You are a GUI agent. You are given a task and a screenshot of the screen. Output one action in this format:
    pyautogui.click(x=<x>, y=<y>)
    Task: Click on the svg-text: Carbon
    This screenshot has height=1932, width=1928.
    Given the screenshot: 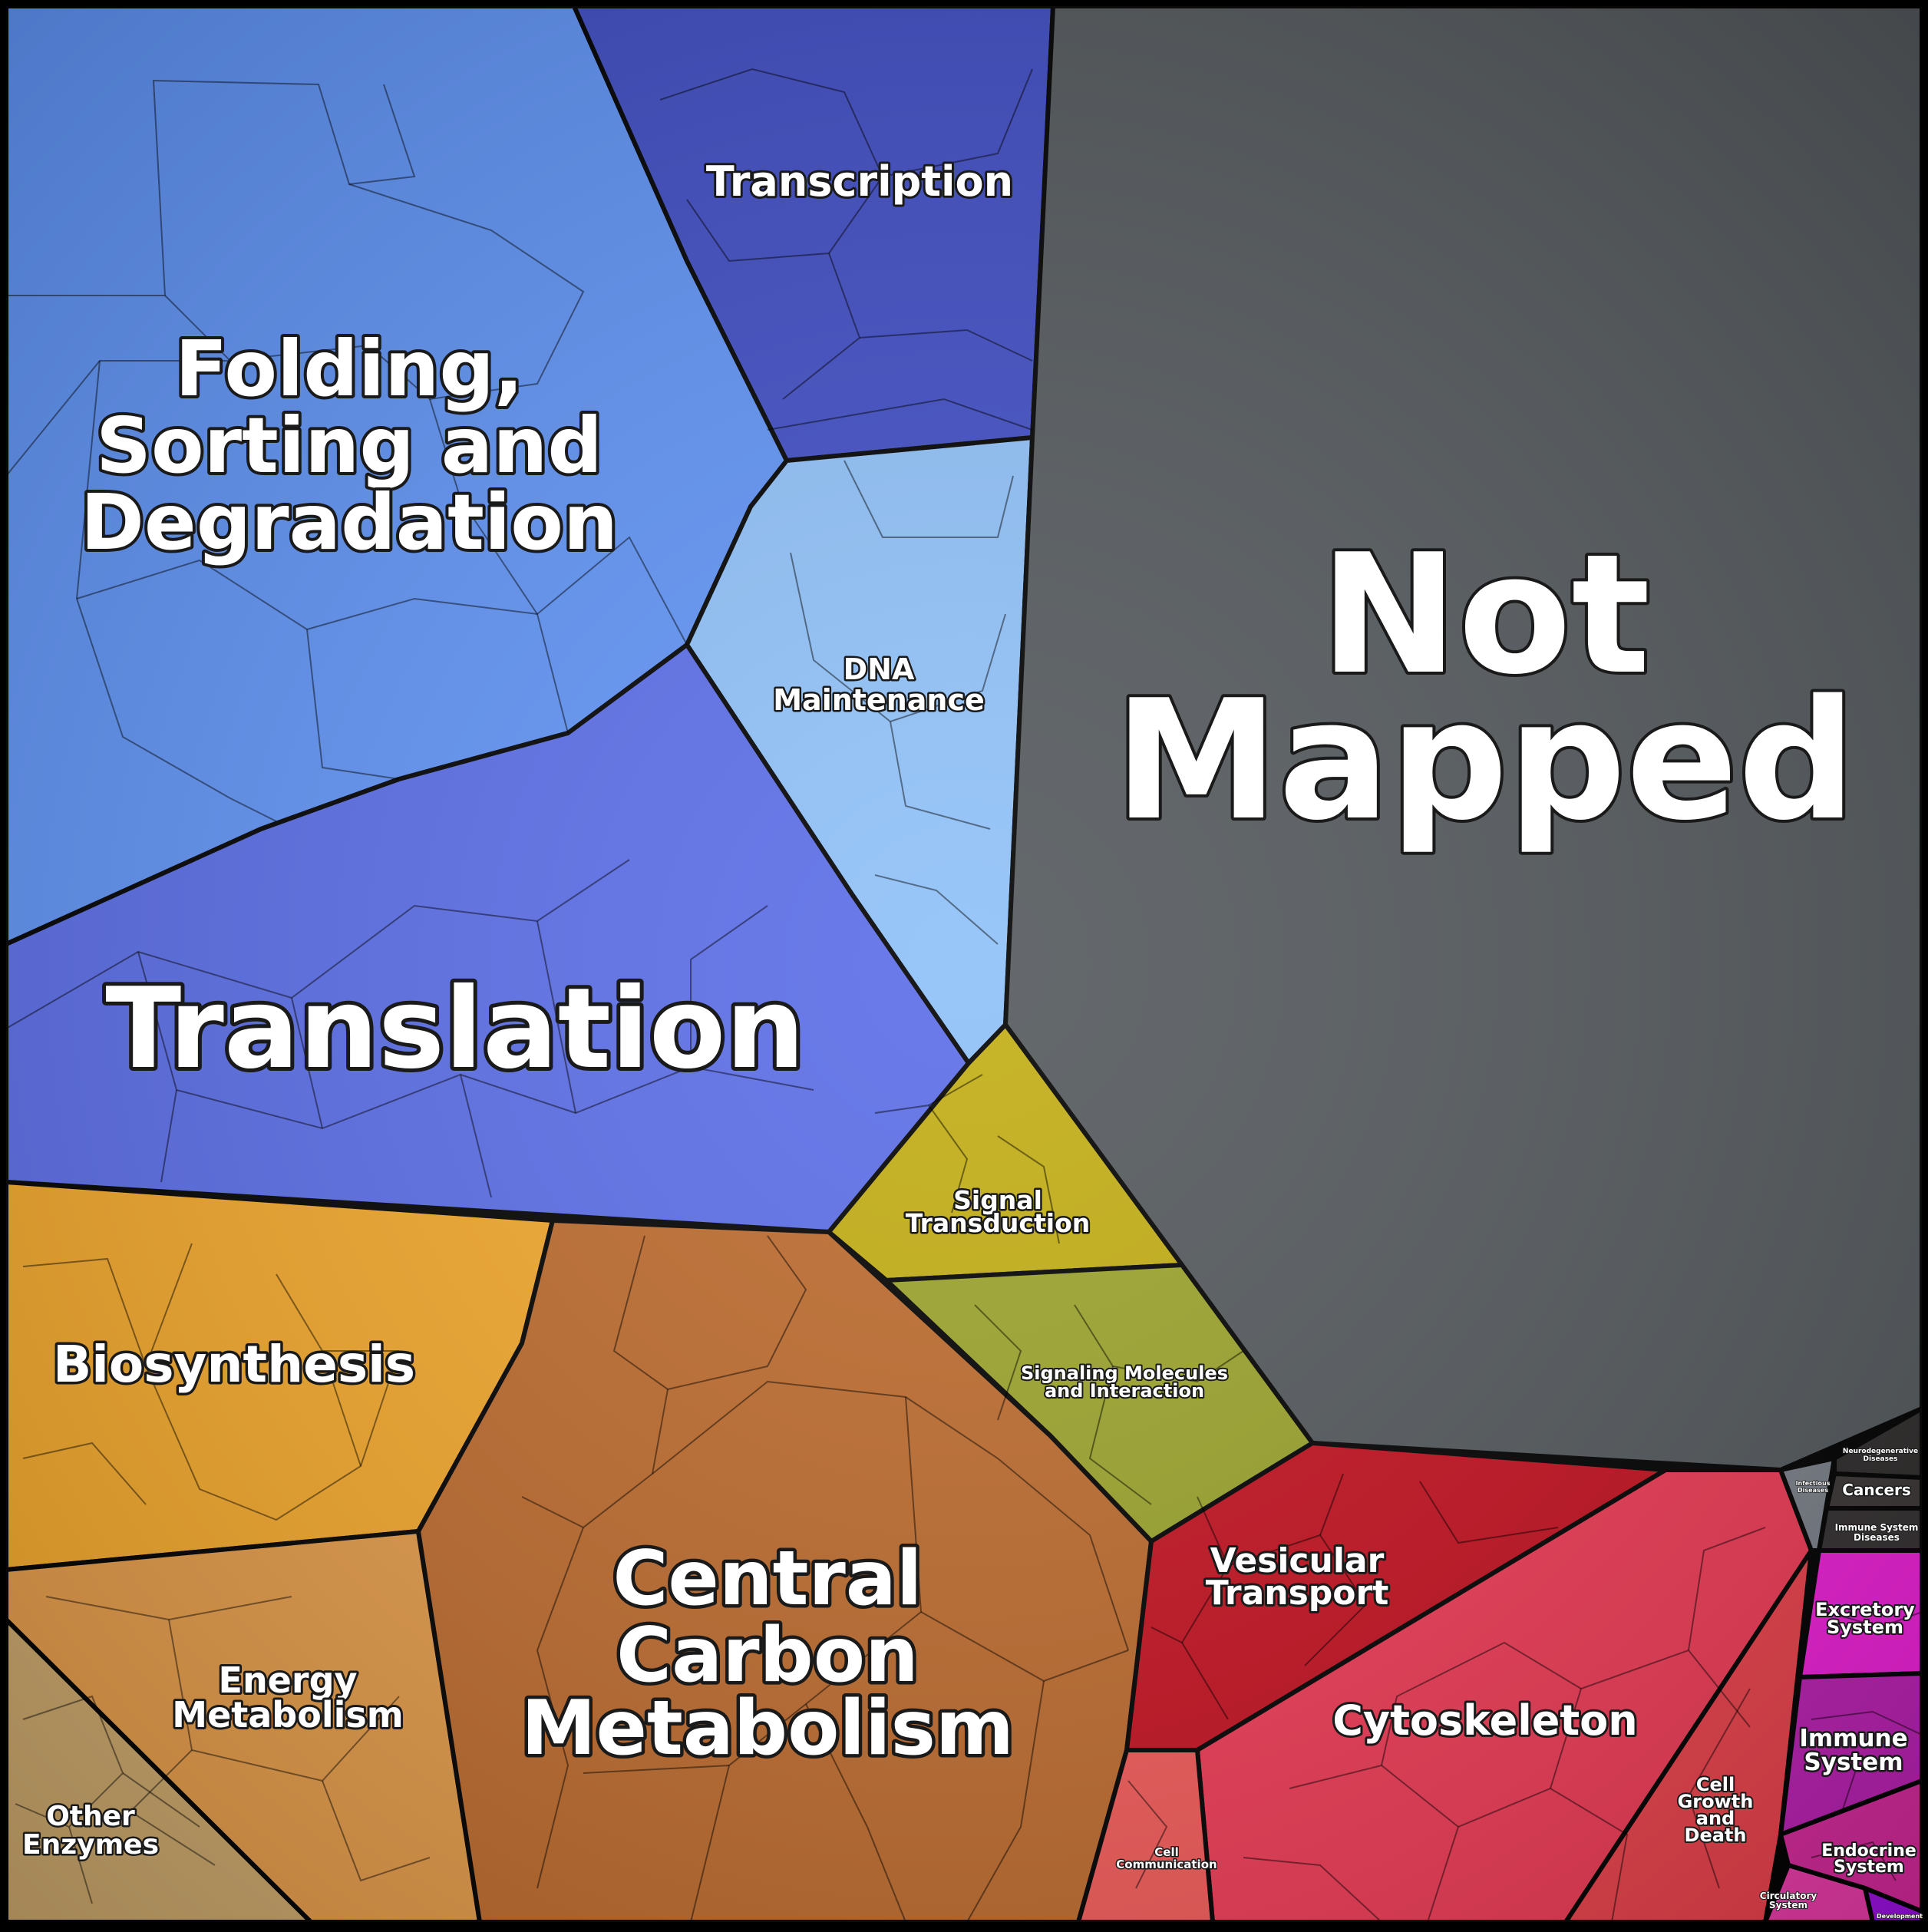 What is the action you would take?
    pyautogui.click(x=768, y=1655)
    